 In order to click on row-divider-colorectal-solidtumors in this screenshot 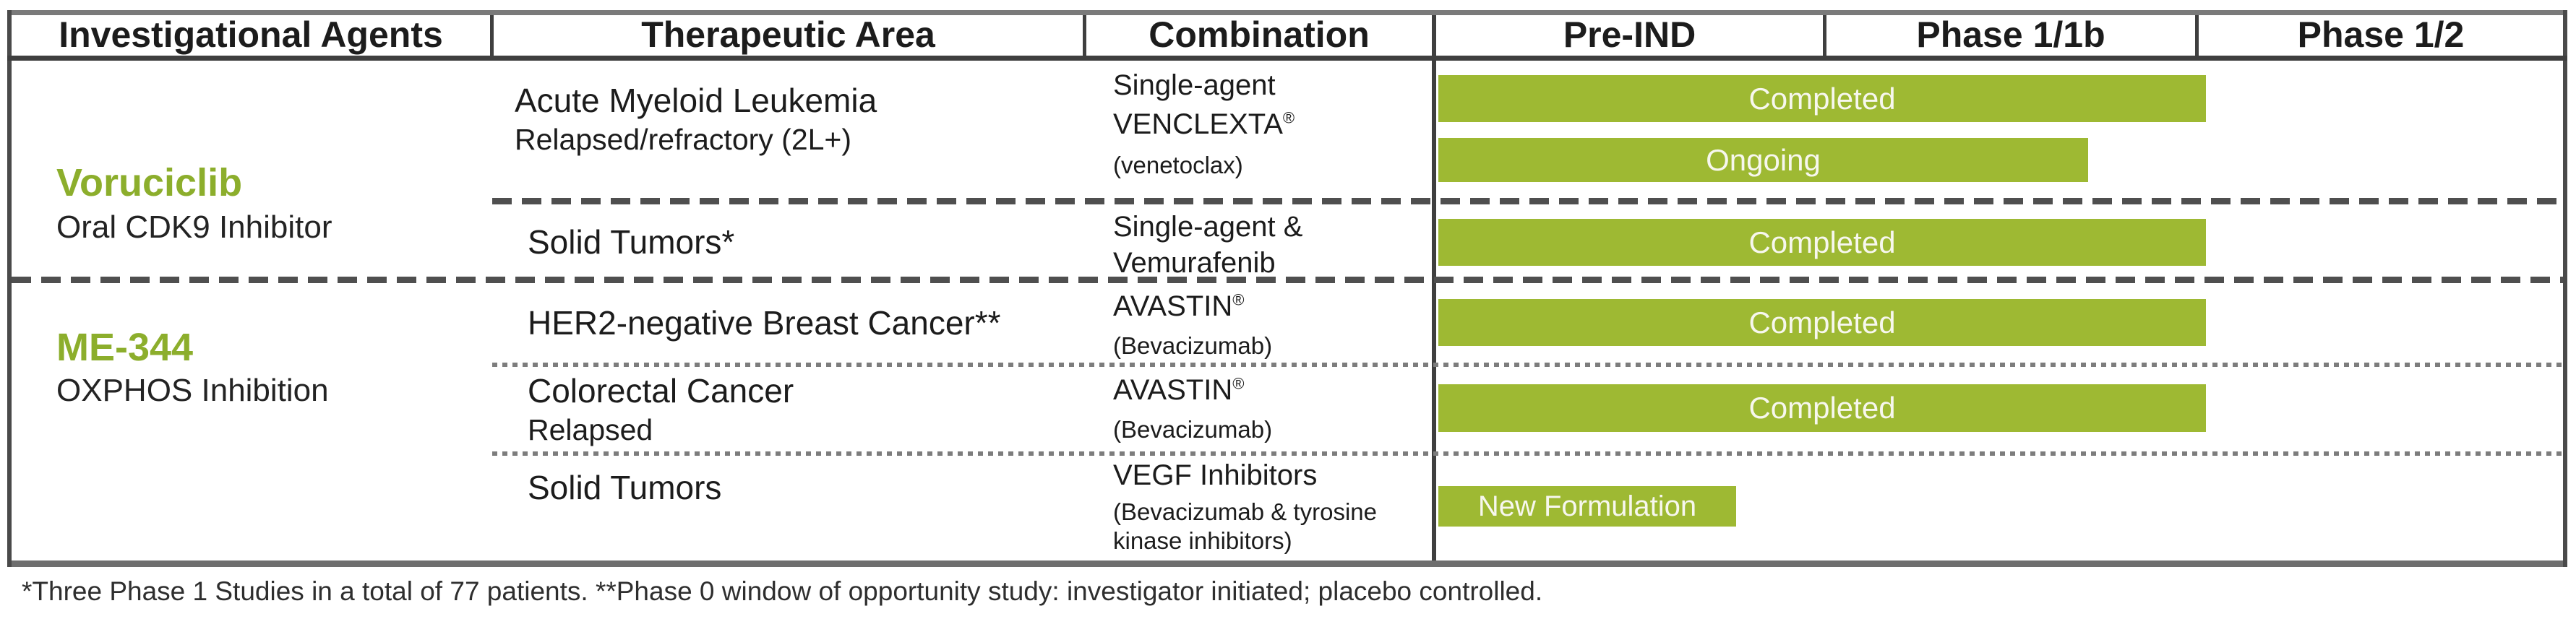, I will do `click(1528, 454)`.